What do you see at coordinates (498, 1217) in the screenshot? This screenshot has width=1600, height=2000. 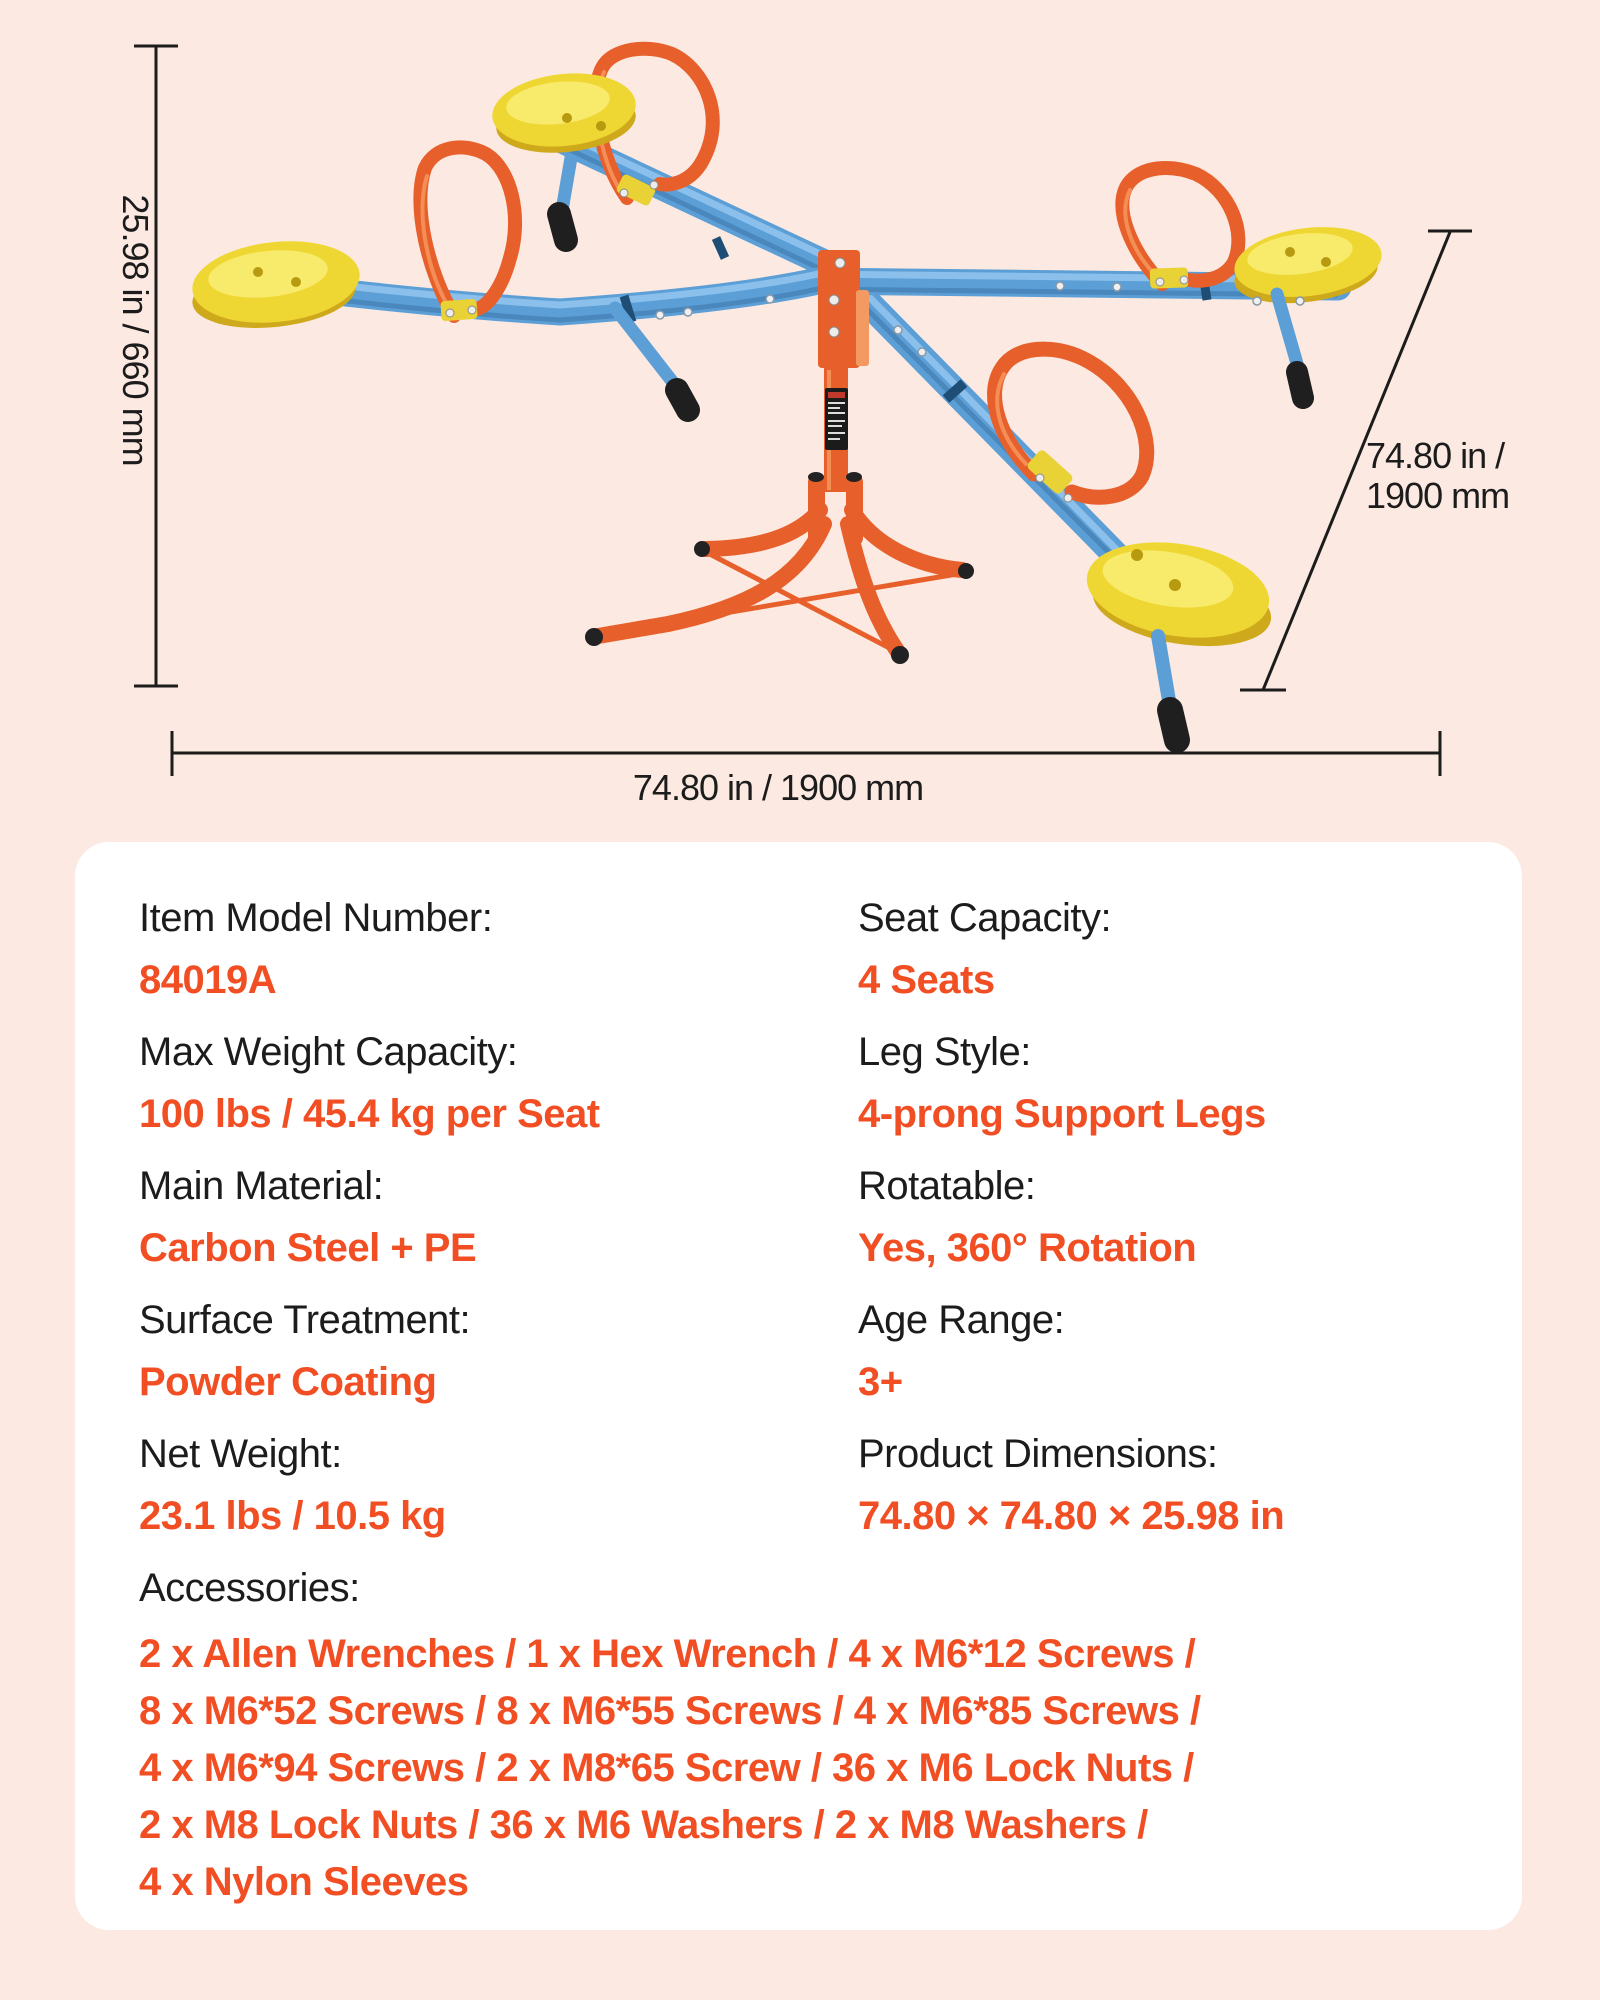 I see `spec-pair-main-material: Main Material: Carbon Steel + PE` at bounding box center [498, 1217].